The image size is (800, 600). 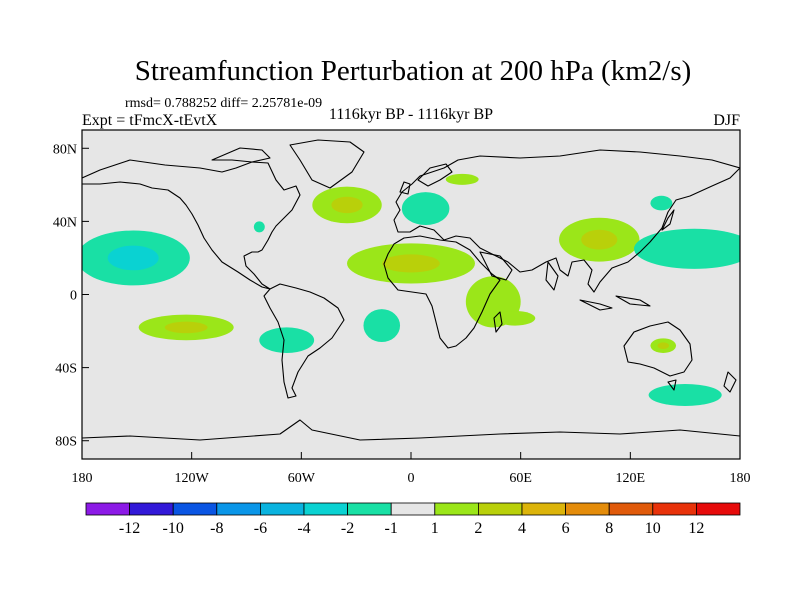 What do you see at coordinates (65, 222) in the screenshot?
I see `y-tick-label-1: 40N` at bounding box center [65, 222].